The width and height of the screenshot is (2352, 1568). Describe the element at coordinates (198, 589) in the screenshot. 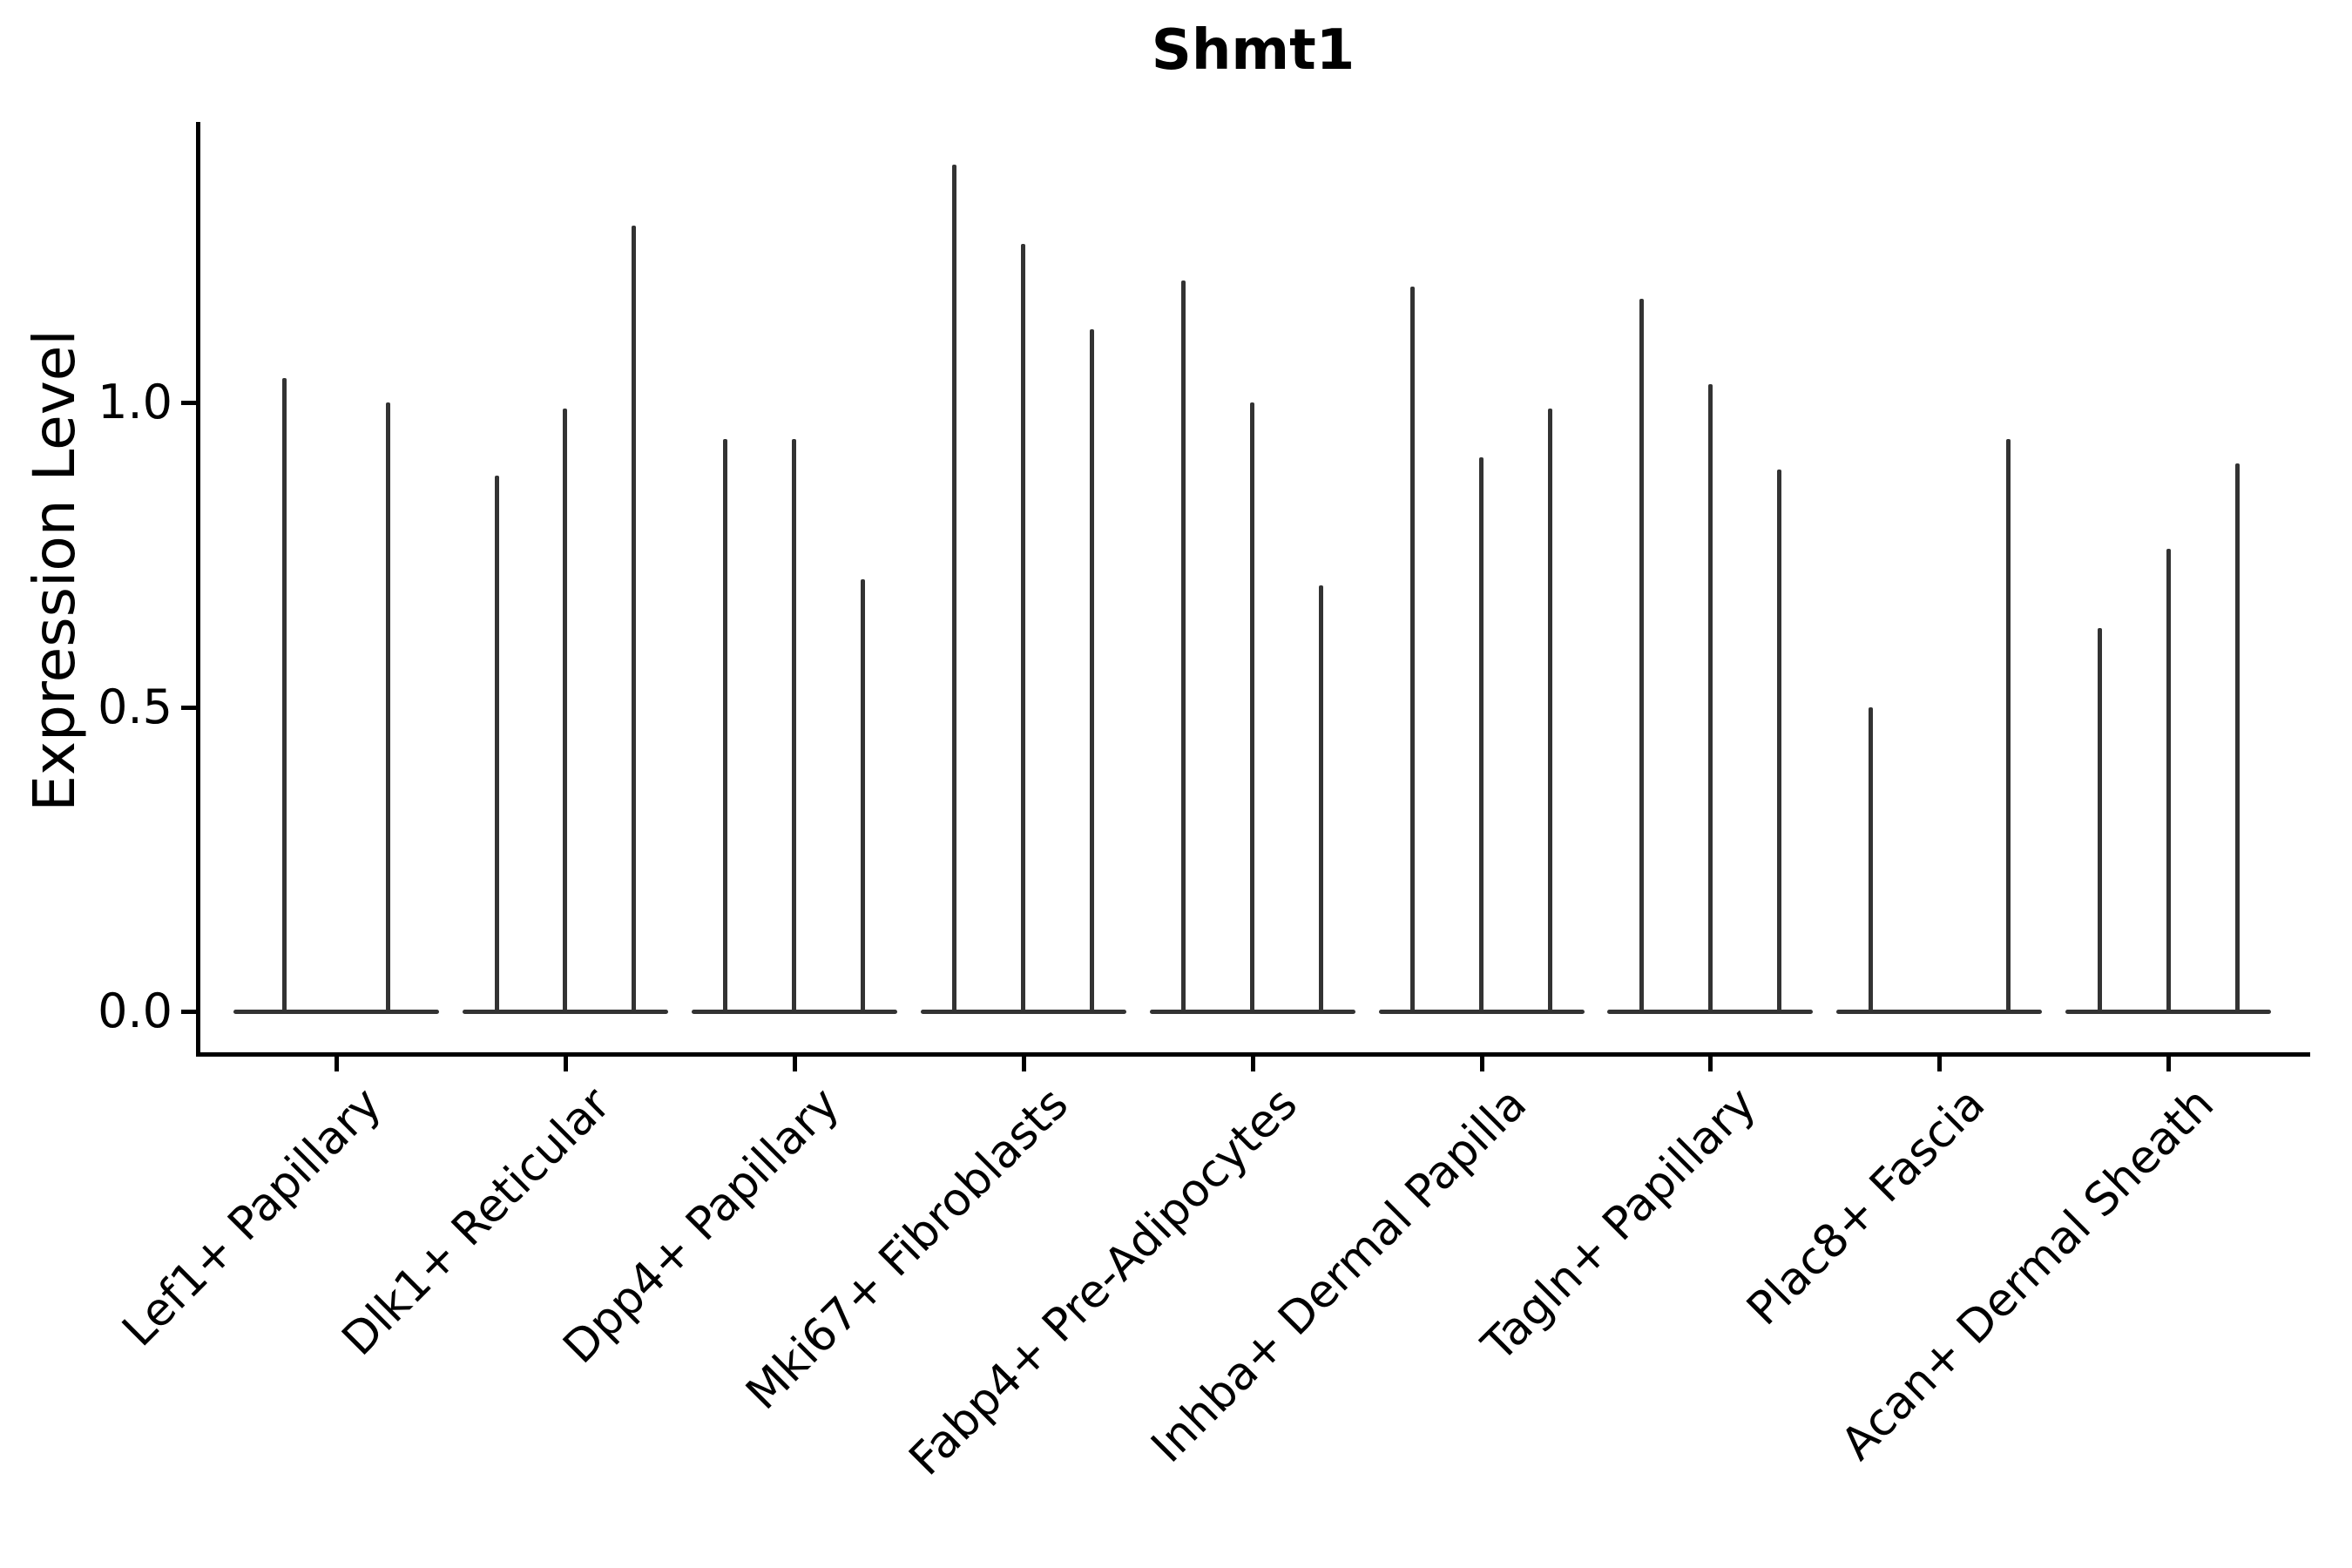

I see `y-axis-spine` at that location.